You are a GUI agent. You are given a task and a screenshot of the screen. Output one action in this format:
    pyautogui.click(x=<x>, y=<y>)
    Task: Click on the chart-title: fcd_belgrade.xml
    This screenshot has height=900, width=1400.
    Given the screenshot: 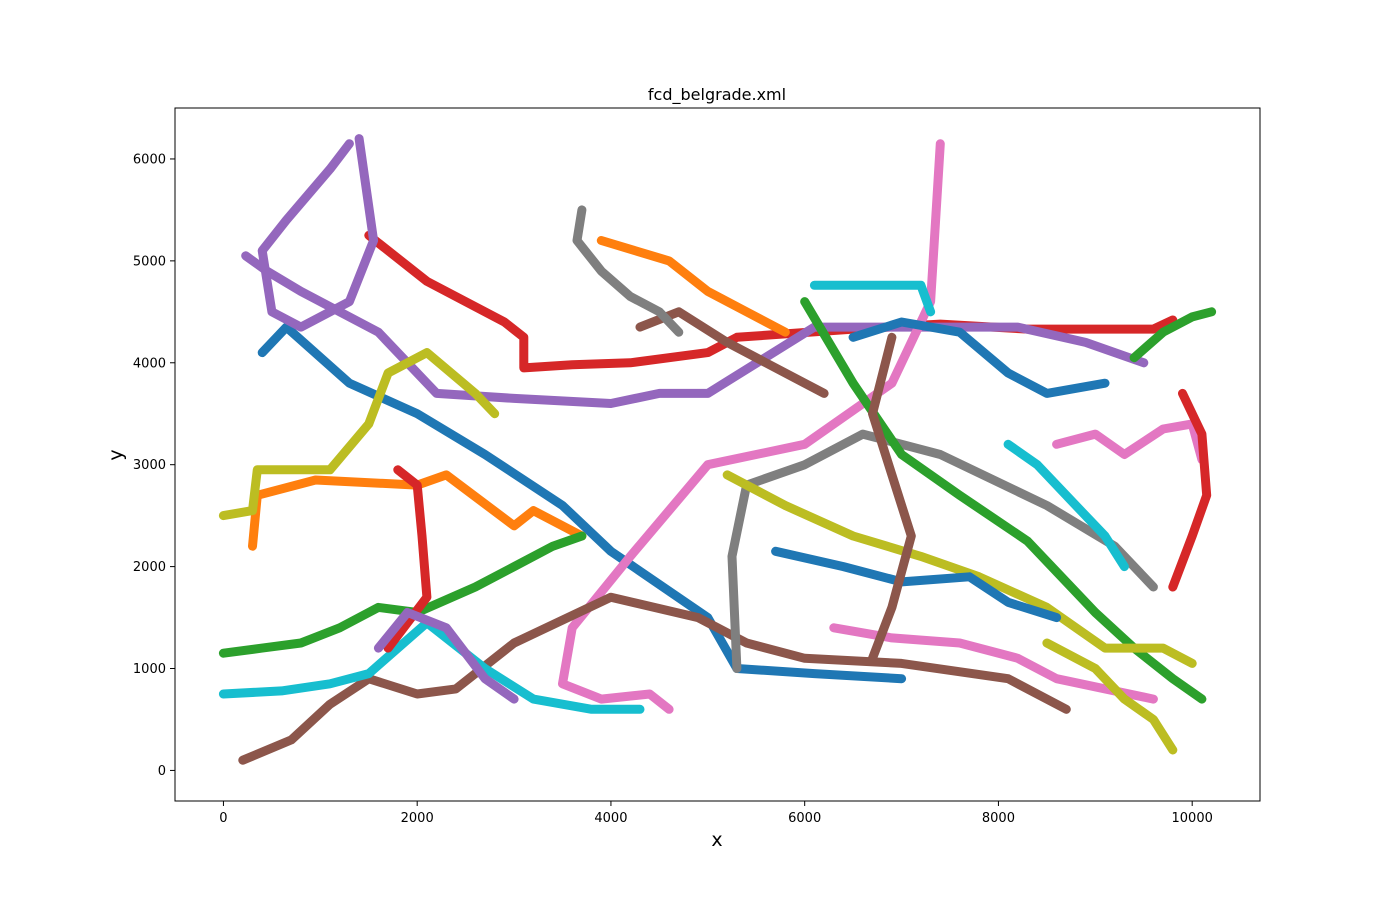 What is the action you would take?
    pyautogui.click(x=717, y=95)
    